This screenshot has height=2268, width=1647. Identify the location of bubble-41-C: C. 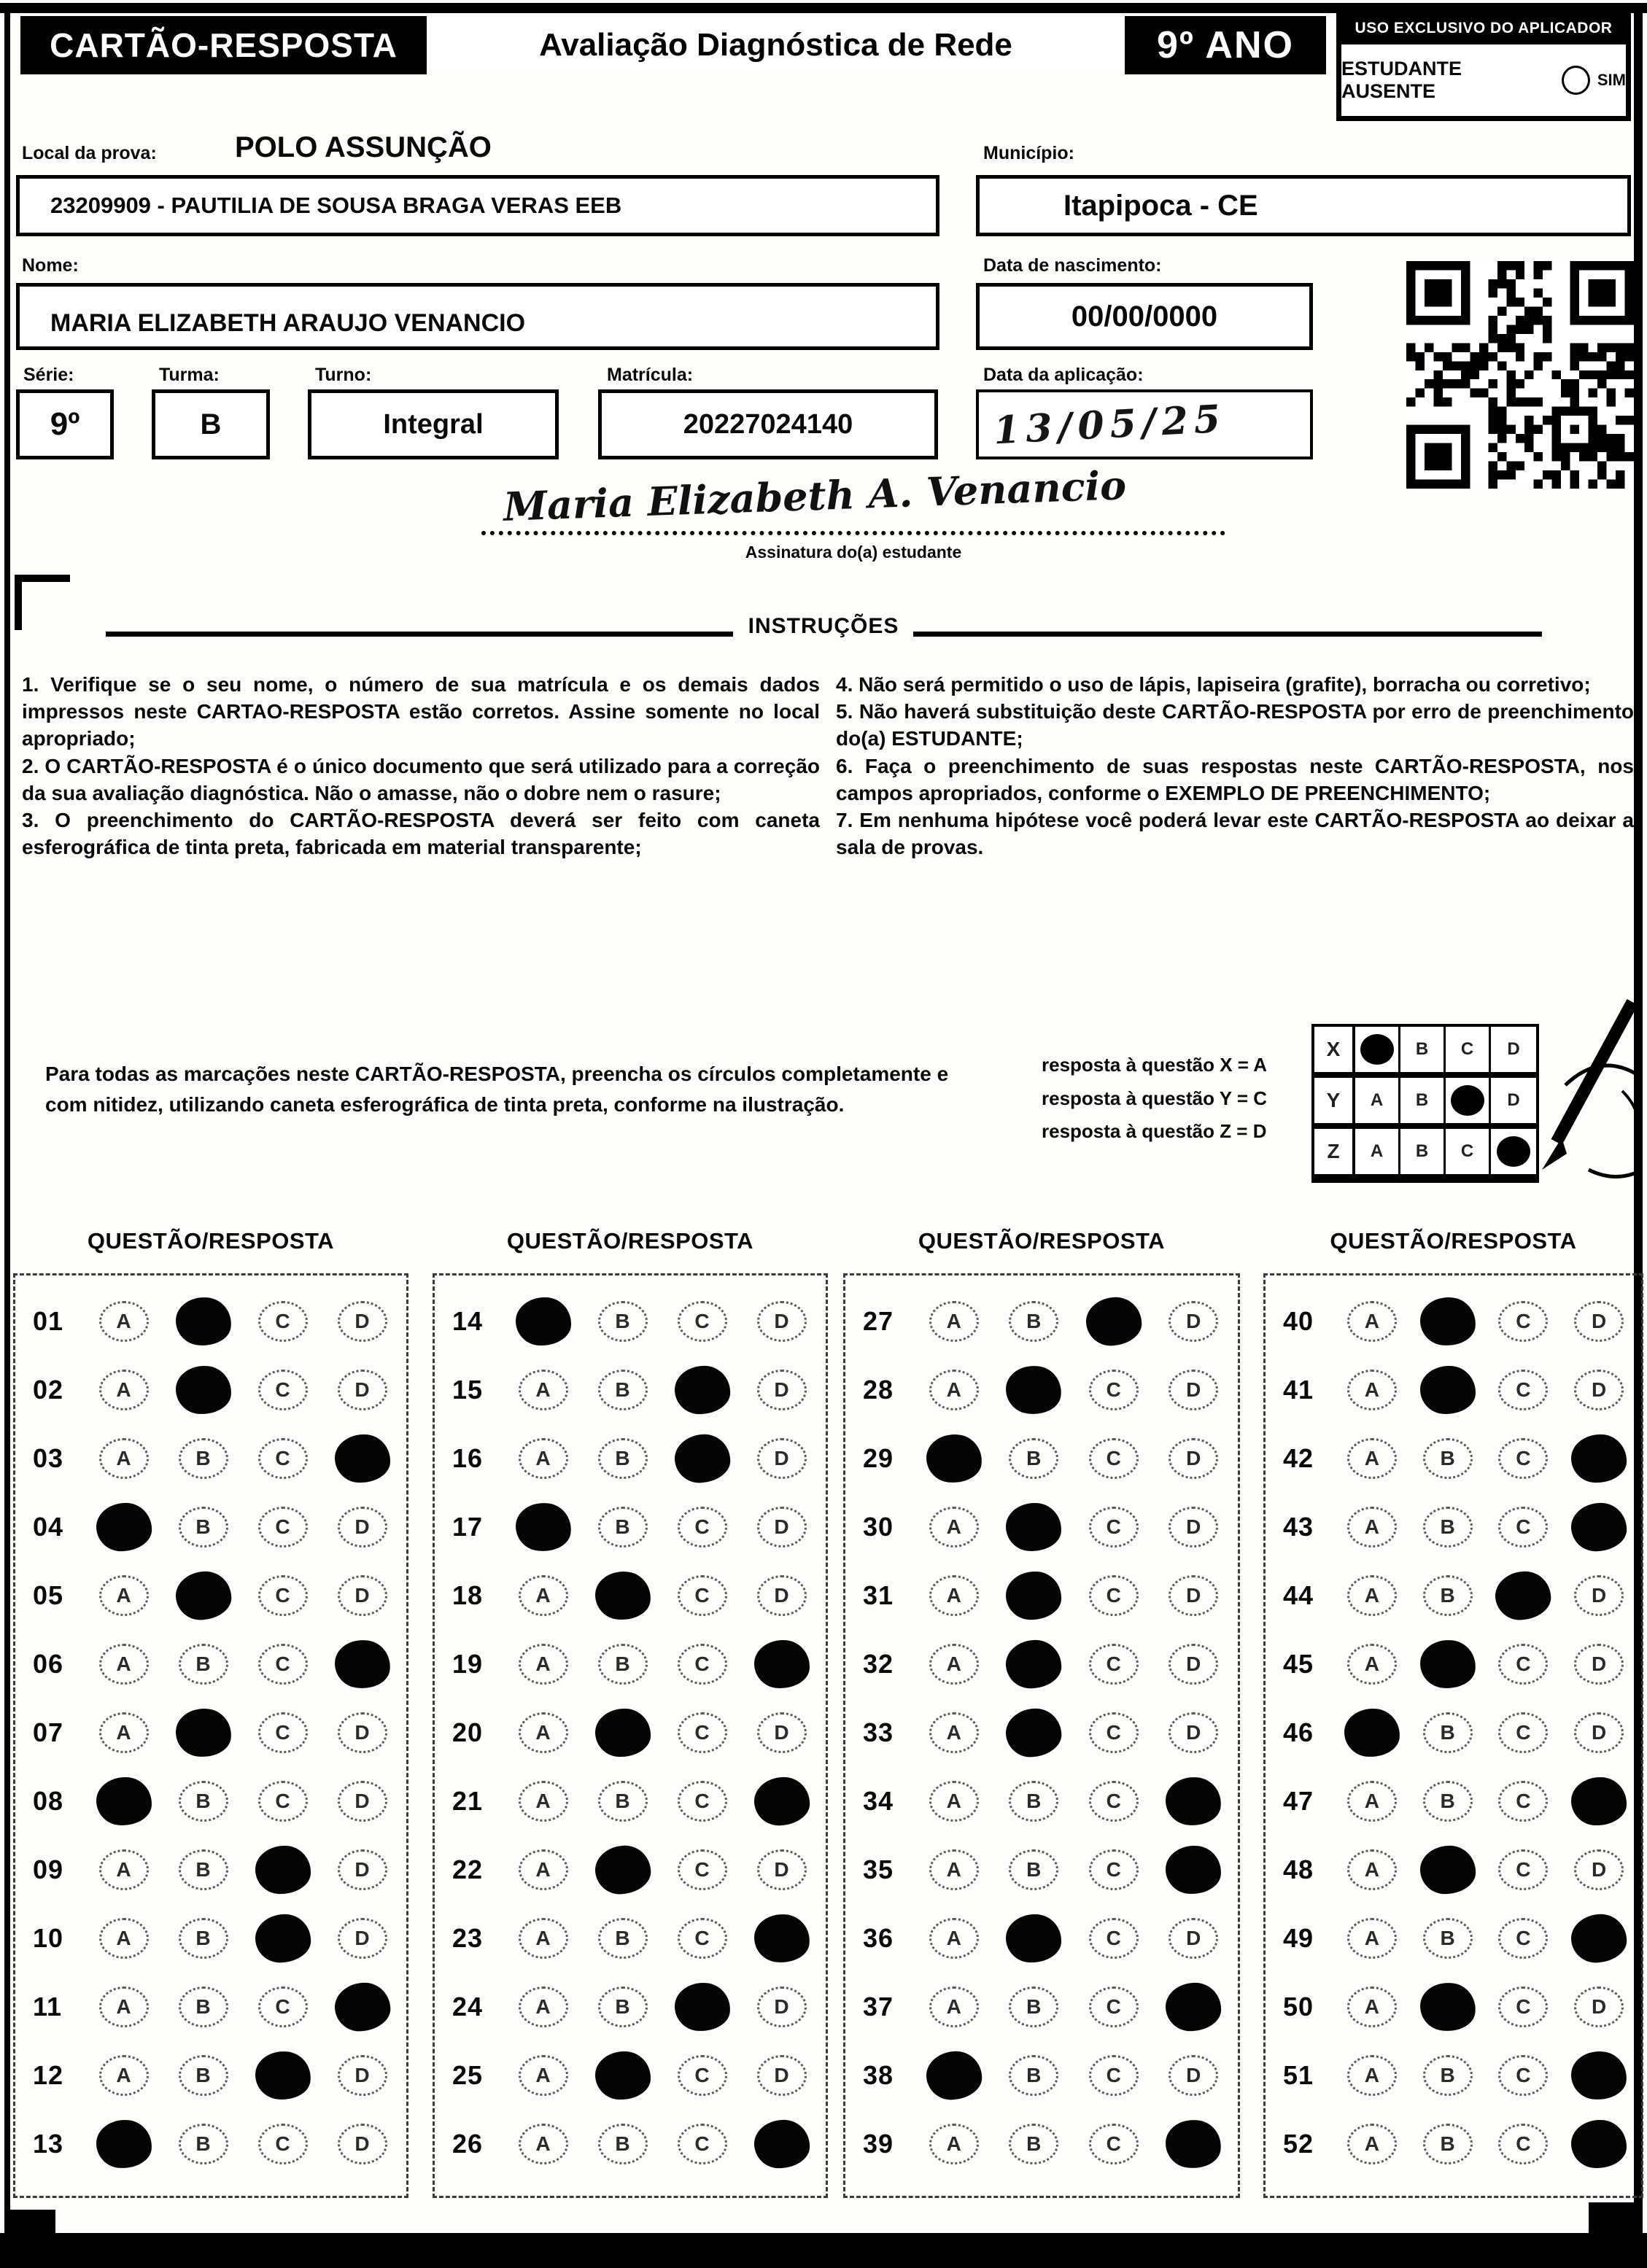
(1523, 1390).